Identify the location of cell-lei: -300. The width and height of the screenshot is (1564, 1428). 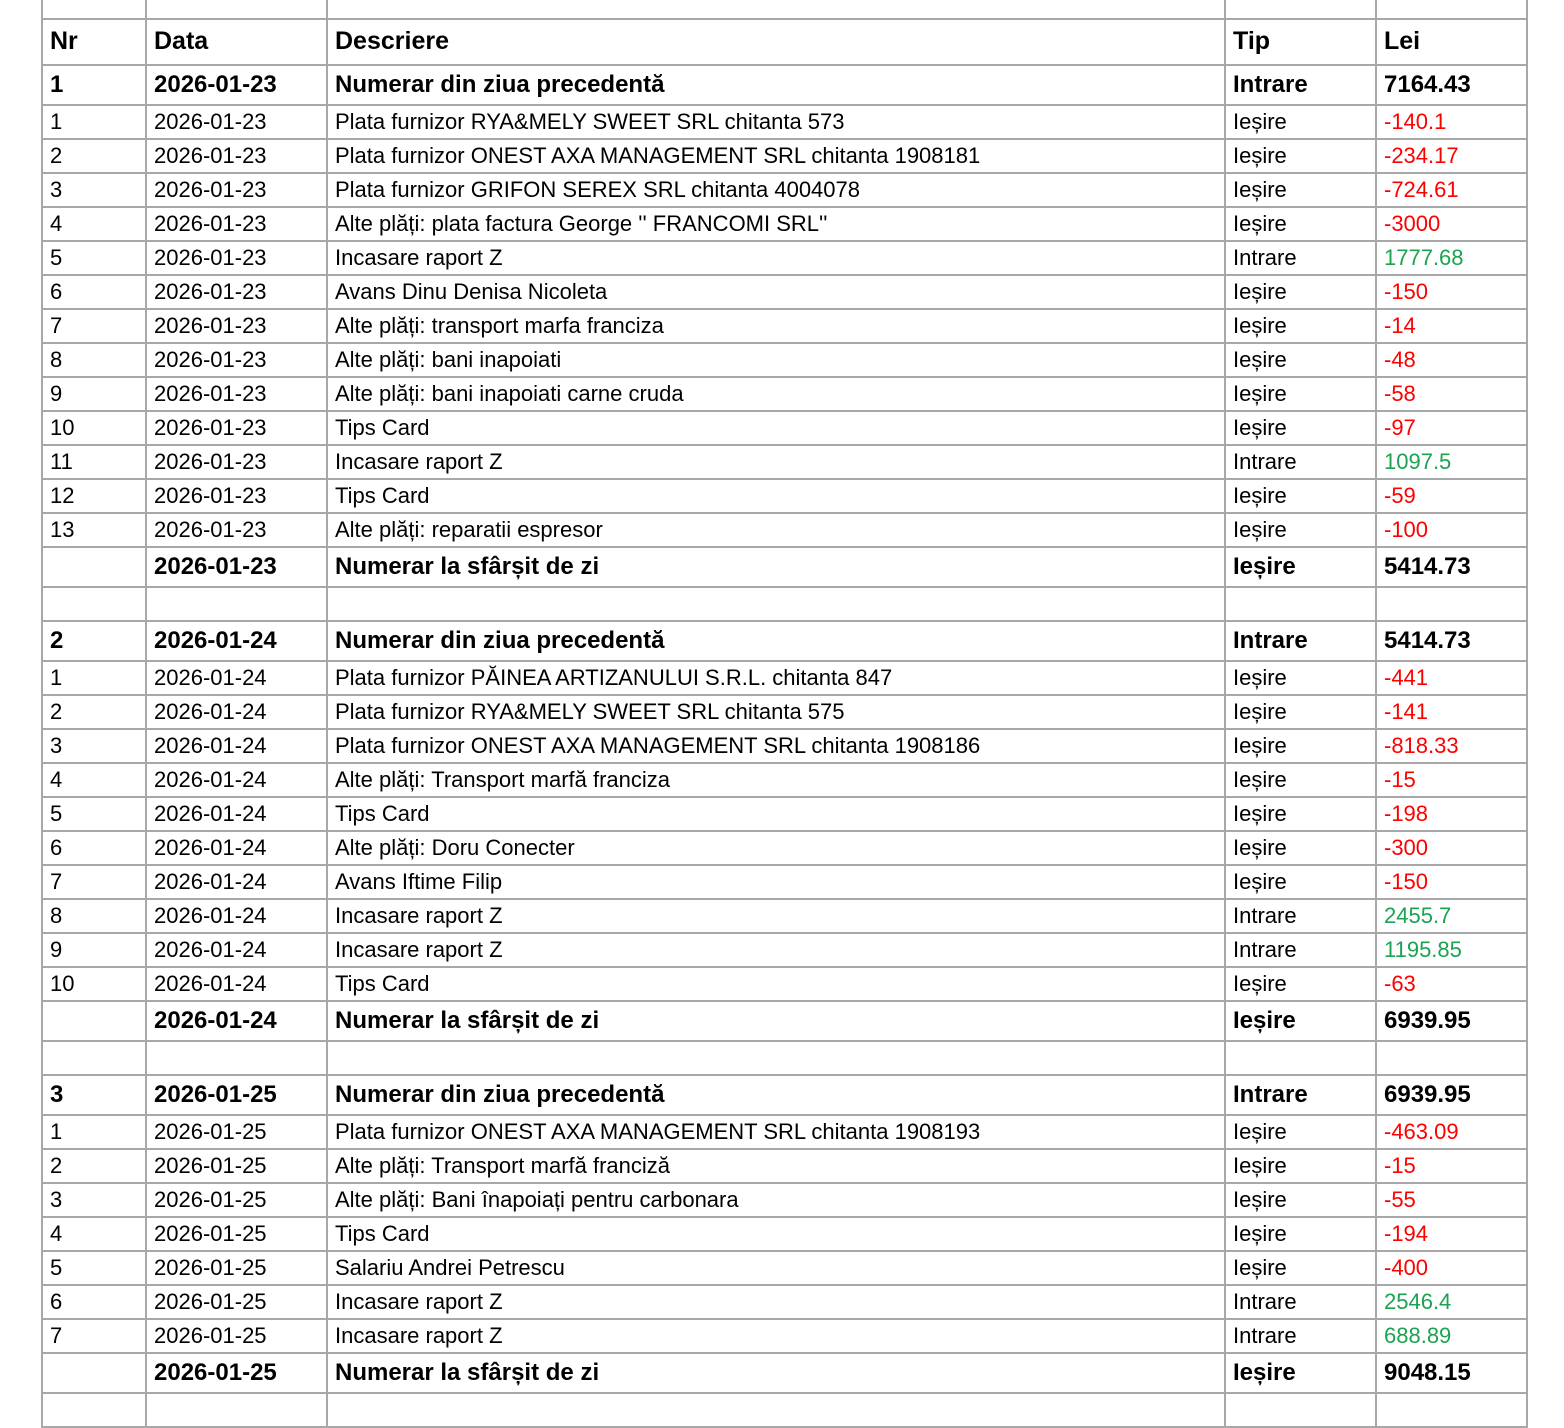
(1451, 848).